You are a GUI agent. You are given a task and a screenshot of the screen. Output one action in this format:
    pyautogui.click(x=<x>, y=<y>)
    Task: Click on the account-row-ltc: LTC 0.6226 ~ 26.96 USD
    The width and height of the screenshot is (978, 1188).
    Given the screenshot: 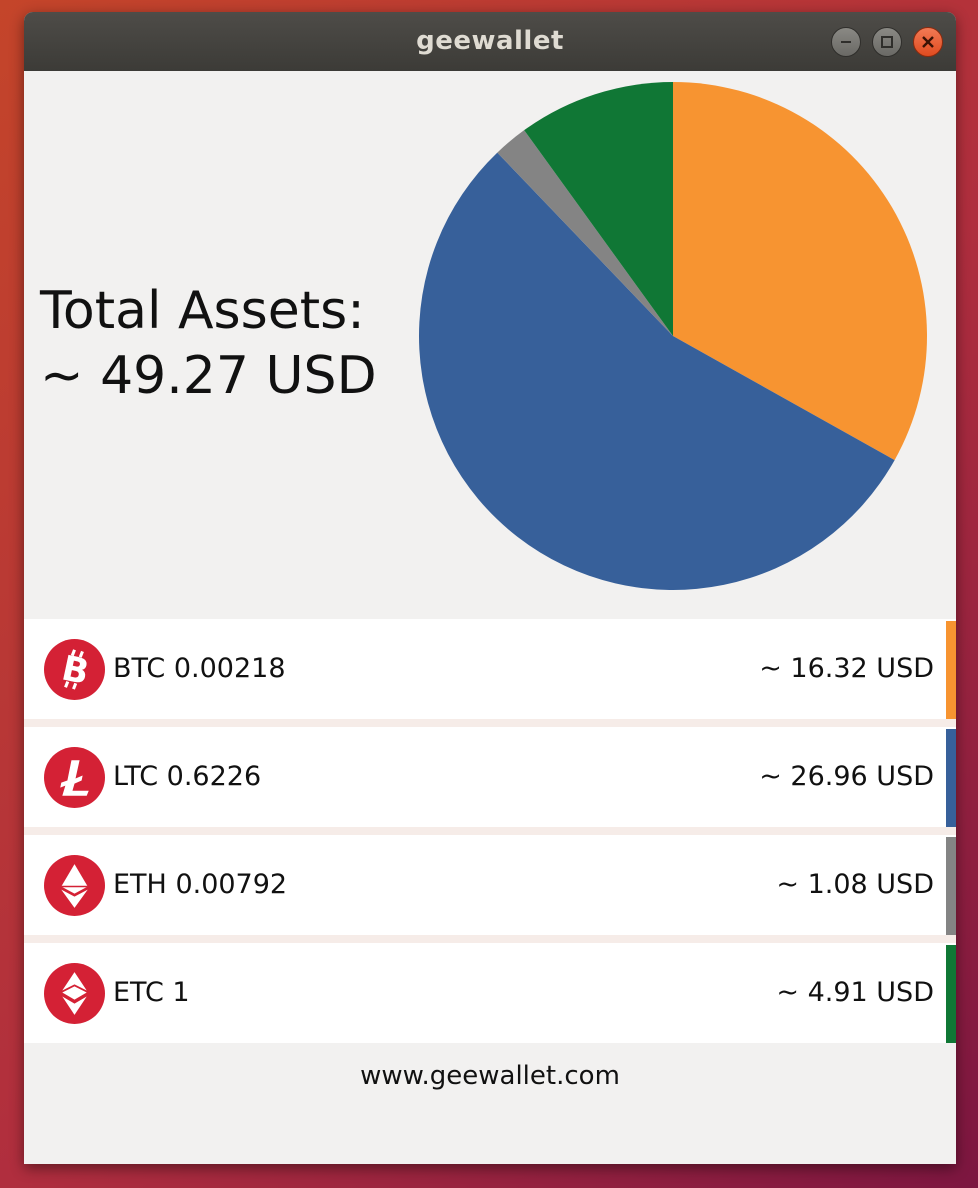 What is the action you would take?
    pyautogui.click(x=490, y=777)
    